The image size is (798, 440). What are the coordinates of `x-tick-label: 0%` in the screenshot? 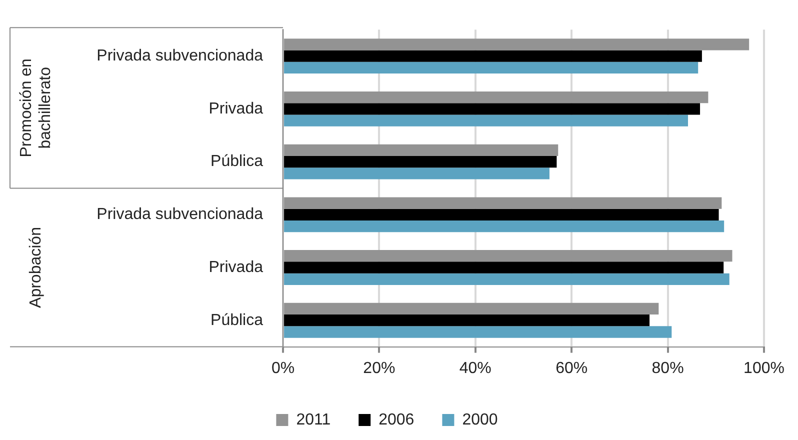 It's located at (283, 368).